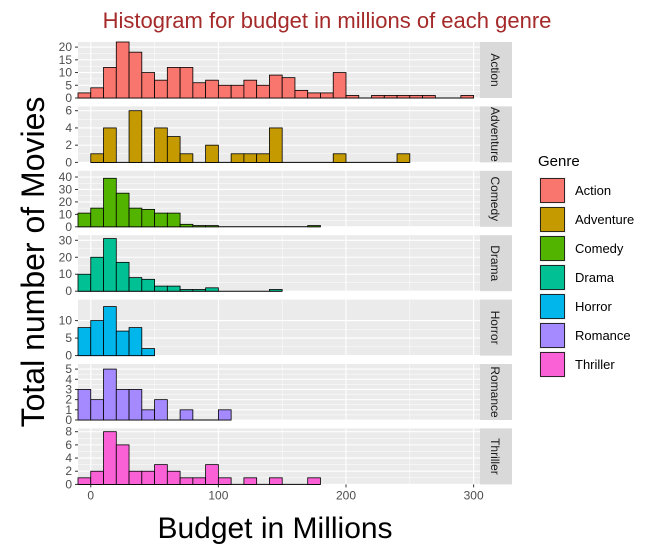 This screenshot has height=555, width=660. What do you see at coordinates (90, 495) in the screenshot?
I see `x-tick-label: 0` at bounding box center [90, 495].